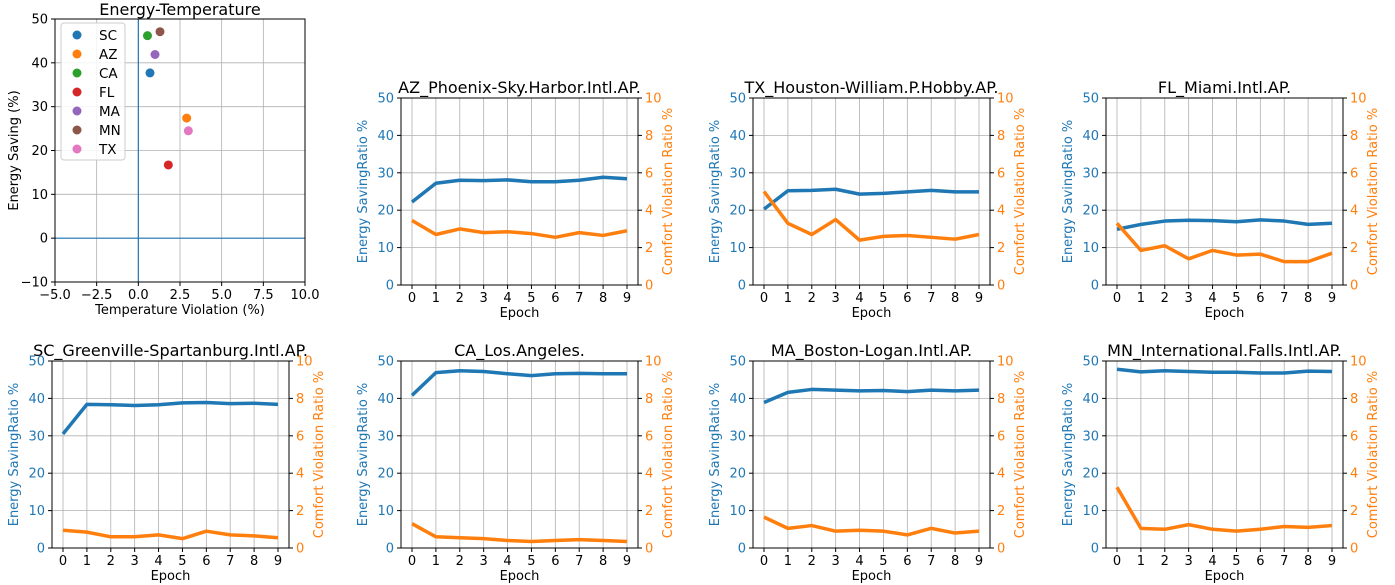 This screenshot has width=1395, height=585. Describe the element at coordinates (77, 35) in the screenshot. I see `legend-marker-sc` at that location.